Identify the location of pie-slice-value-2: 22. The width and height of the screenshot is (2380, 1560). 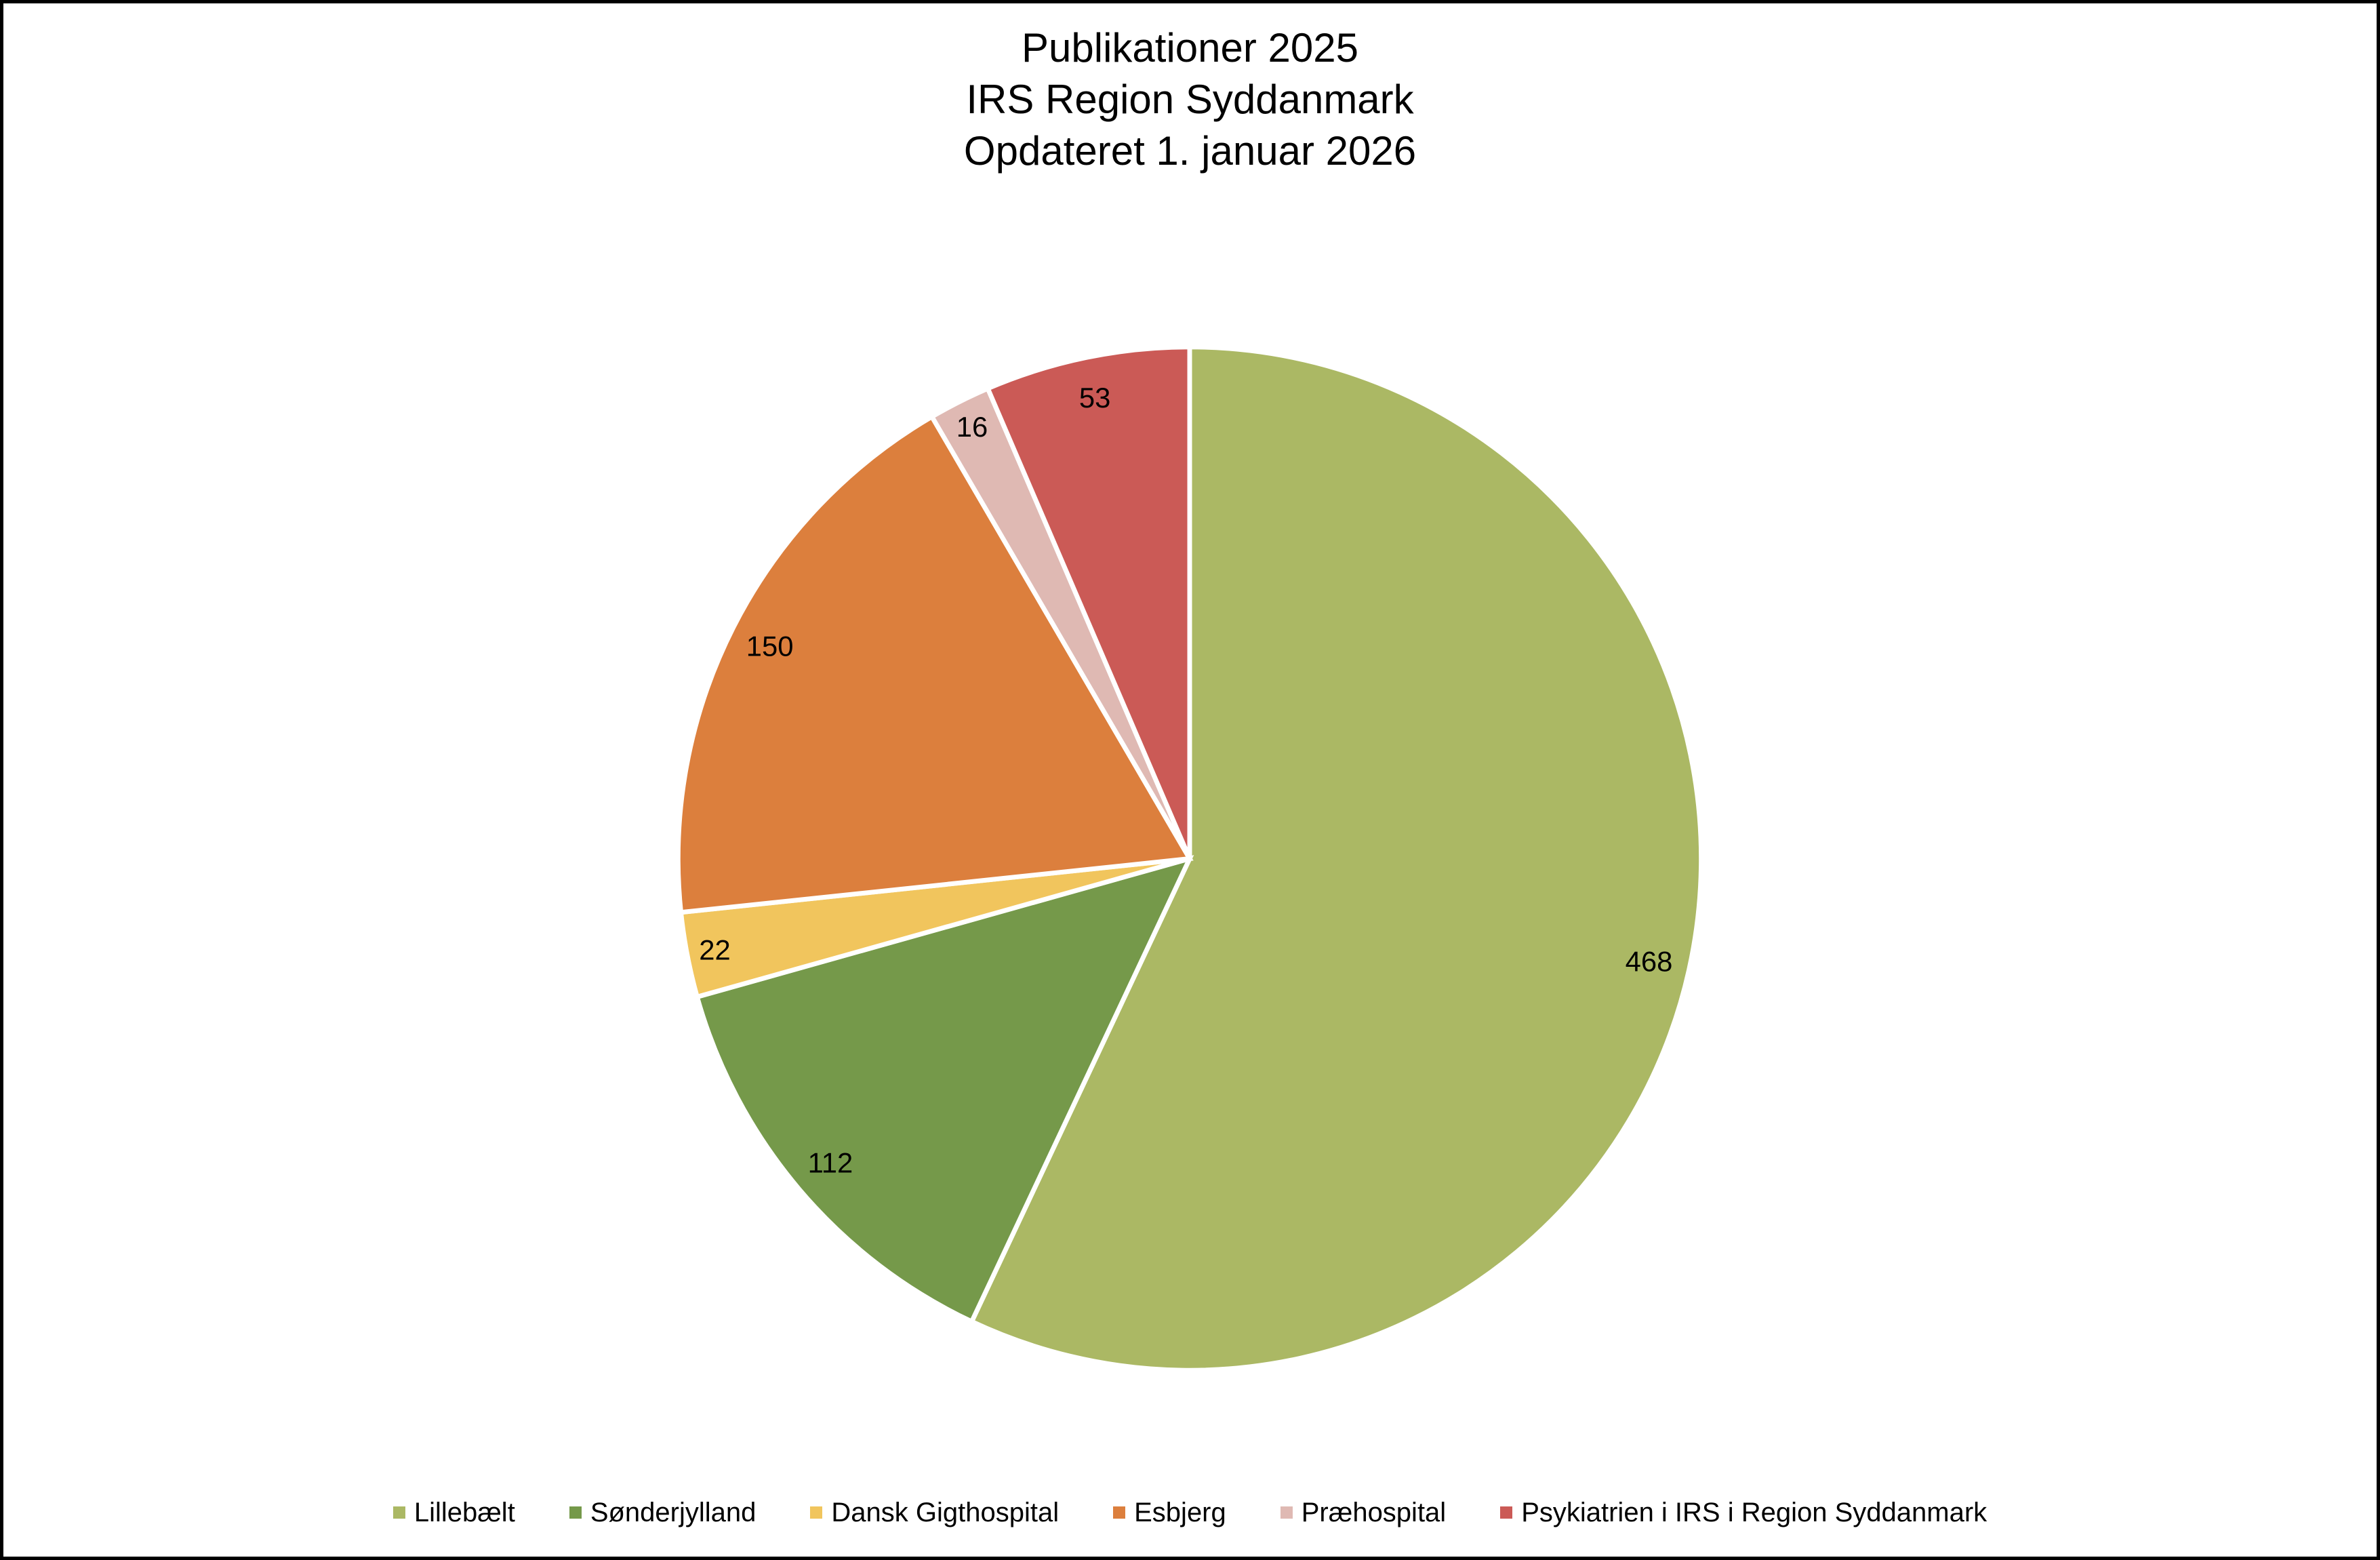
(715, 949).